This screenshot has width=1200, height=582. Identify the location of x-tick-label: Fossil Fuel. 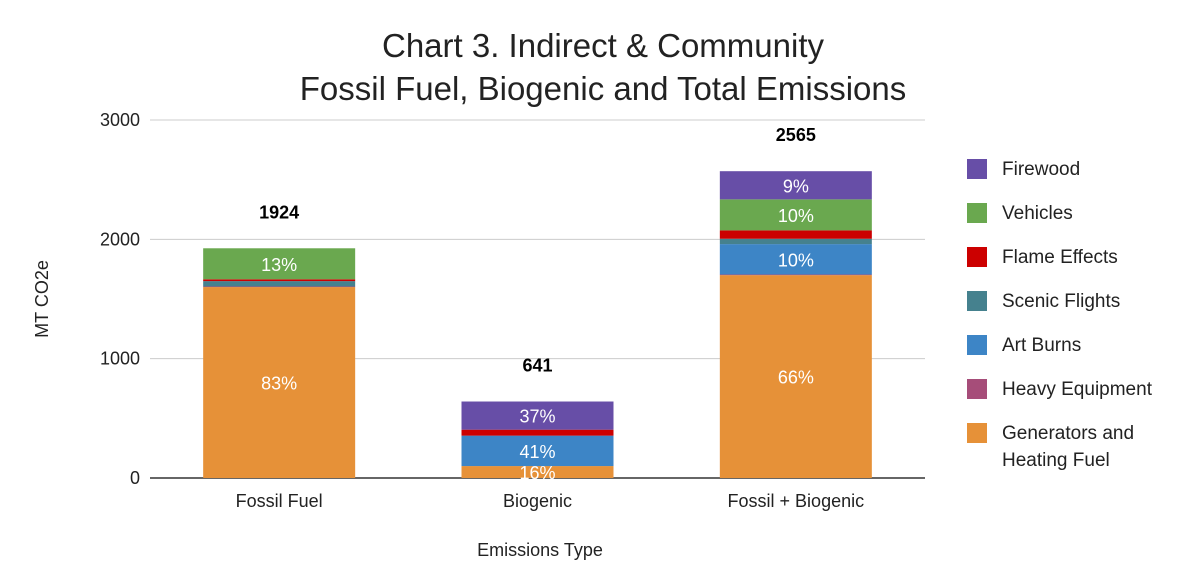
(279, 501).